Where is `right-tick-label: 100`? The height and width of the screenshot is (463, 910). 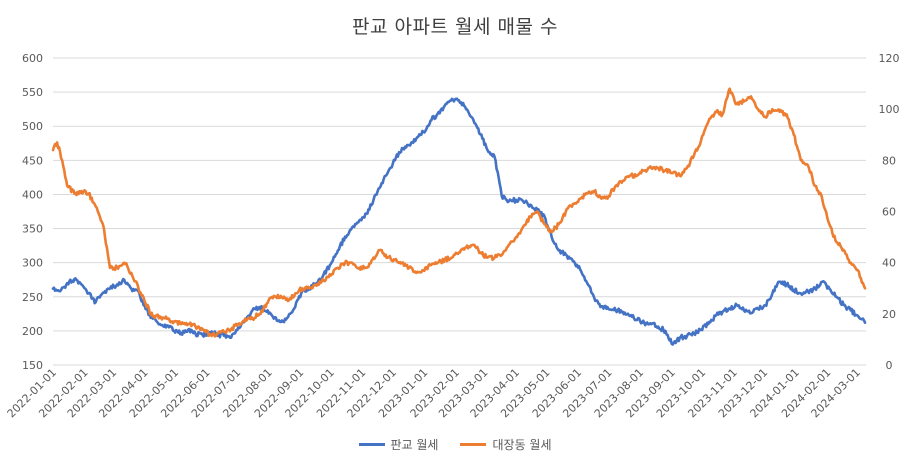
right-tick-label: 100 is located at coordinates (889, 109).